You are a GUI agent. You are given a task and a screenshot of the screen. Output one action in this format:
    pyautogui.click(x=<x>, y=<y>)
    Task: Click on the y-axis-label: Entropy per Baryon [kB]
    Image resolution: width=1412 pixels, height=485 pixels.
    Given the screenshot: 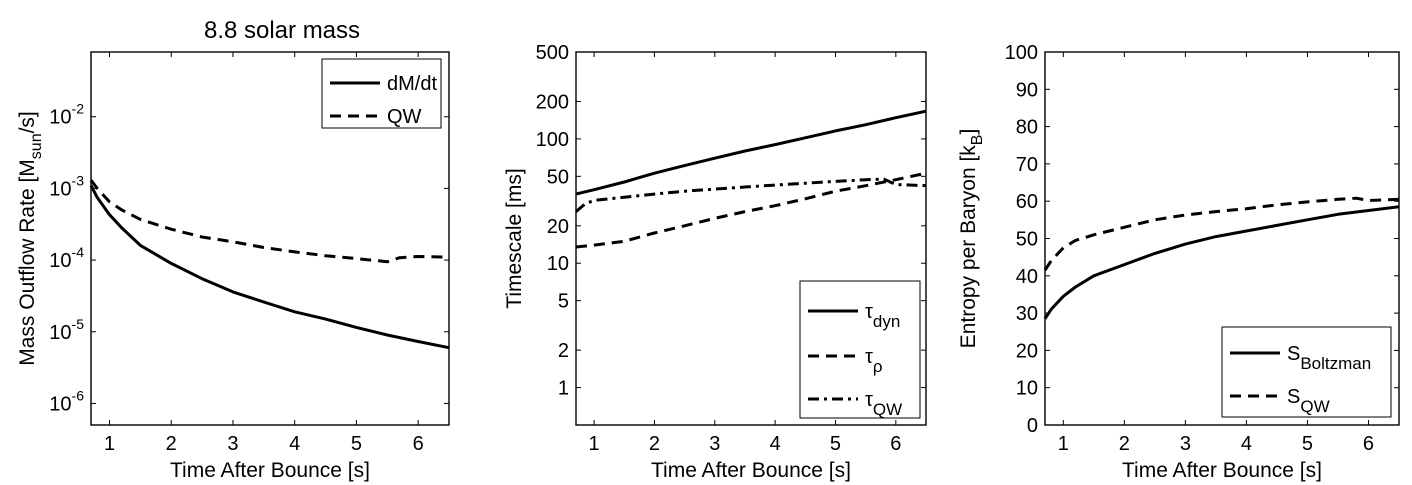 What is the action you would take?
    pyautogui.click(x=971, y=239)
    